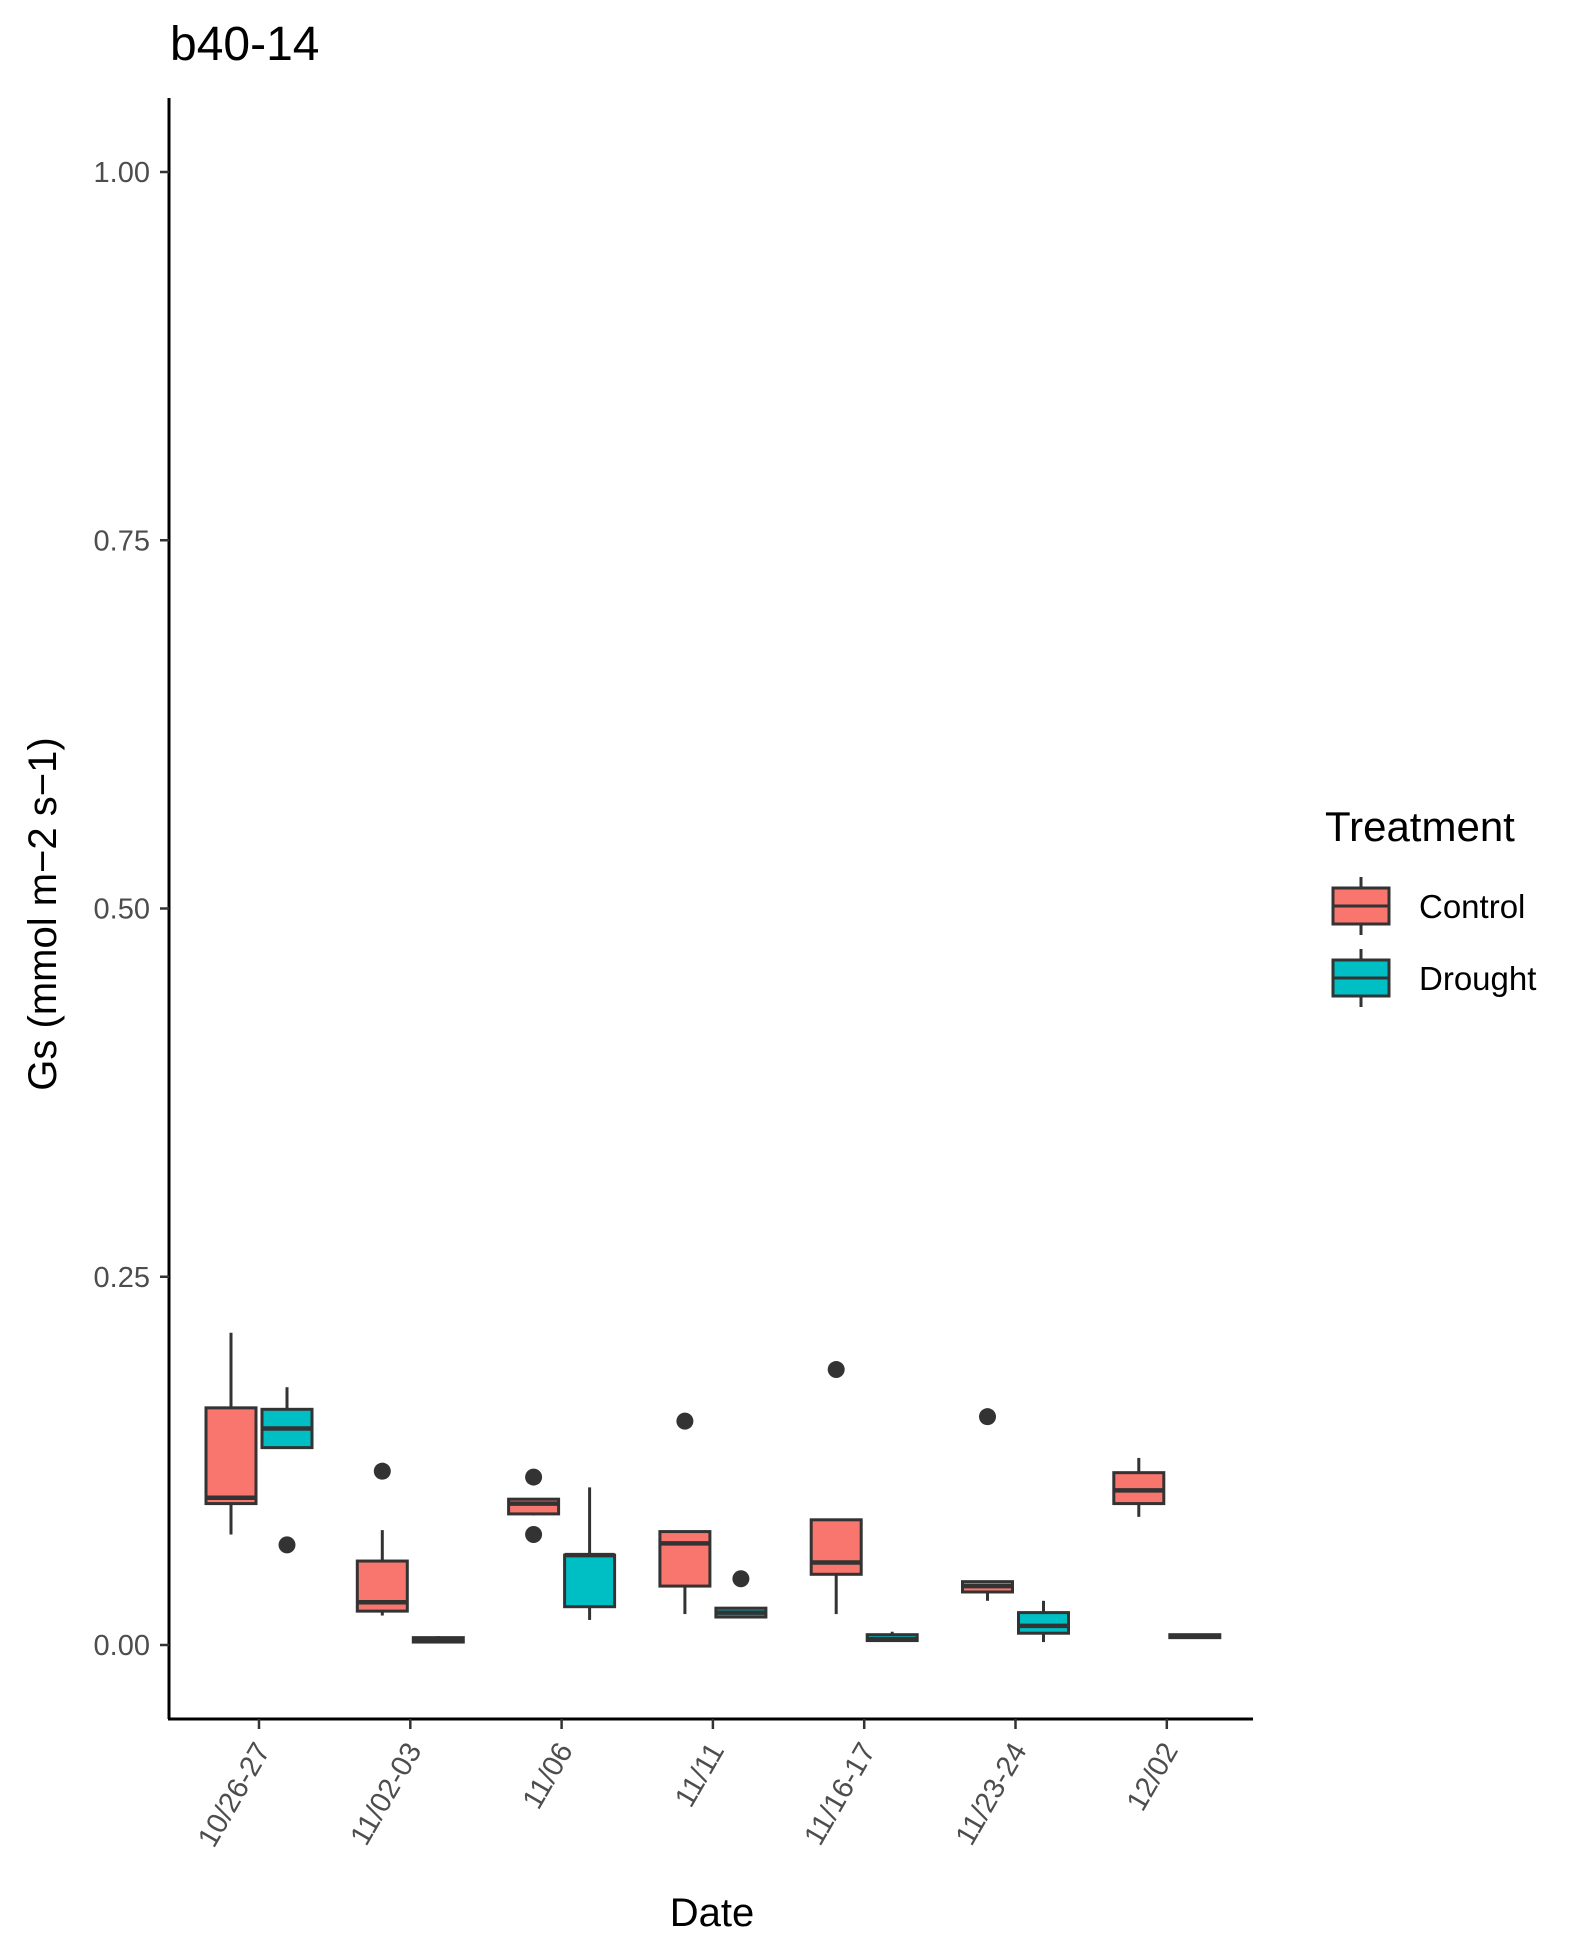 This screenshot has height=1954, width=1591. What do you see at coordinates (244, 44) in the screenshot?
I see `chart-title: b40-14` at bounding box center [244, 44].